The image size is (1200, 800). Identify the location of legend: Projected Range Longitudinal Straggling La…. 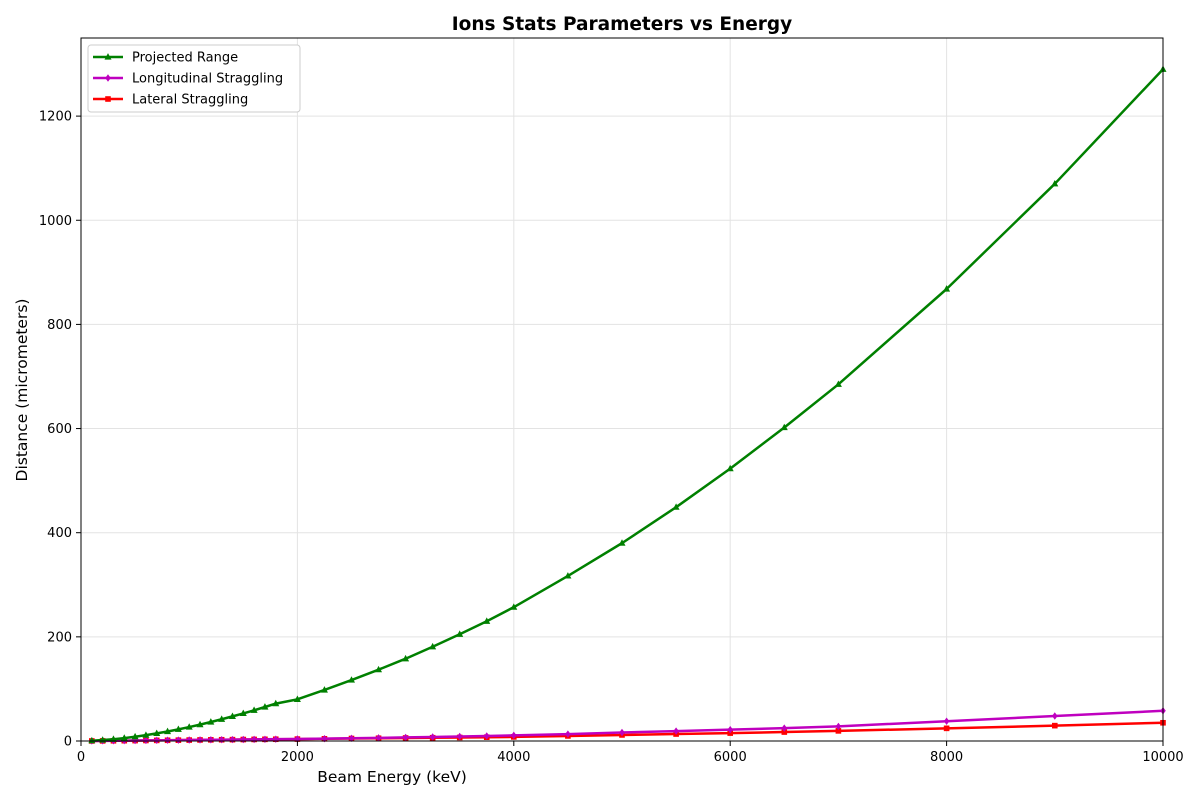
(194, 78).